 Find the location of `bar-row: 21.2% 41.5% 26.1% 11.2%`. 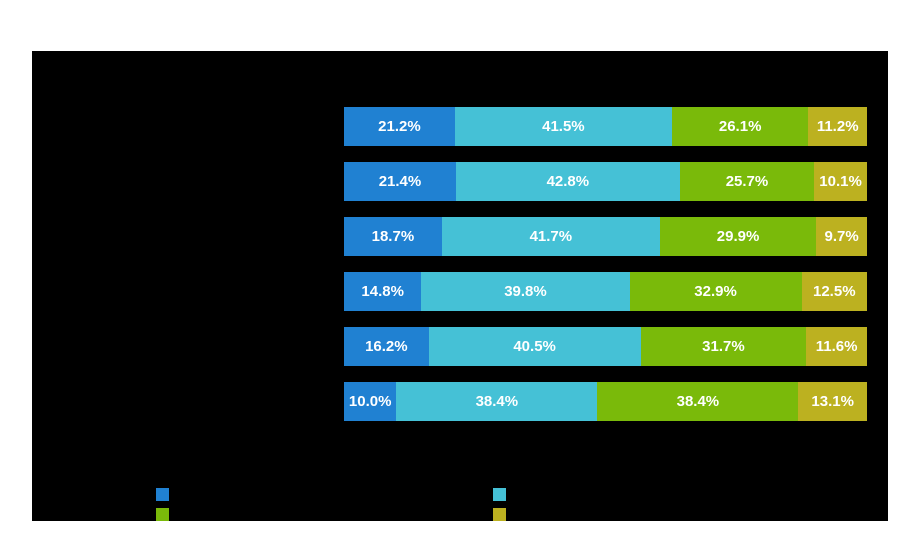

bar-row: 21.2% 41.5% 26.1% 11.2% is located at coordinates (605, 126).